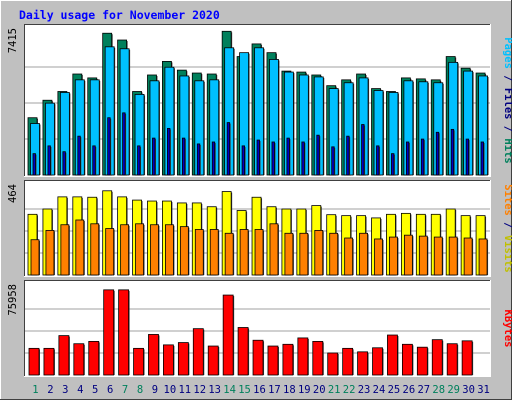 Image resolution: width=512 pixels, height=400 pixels. Describe the element at coordinates (379, 390) in the screenshot. I see `x-tick-label: 24` at that location.